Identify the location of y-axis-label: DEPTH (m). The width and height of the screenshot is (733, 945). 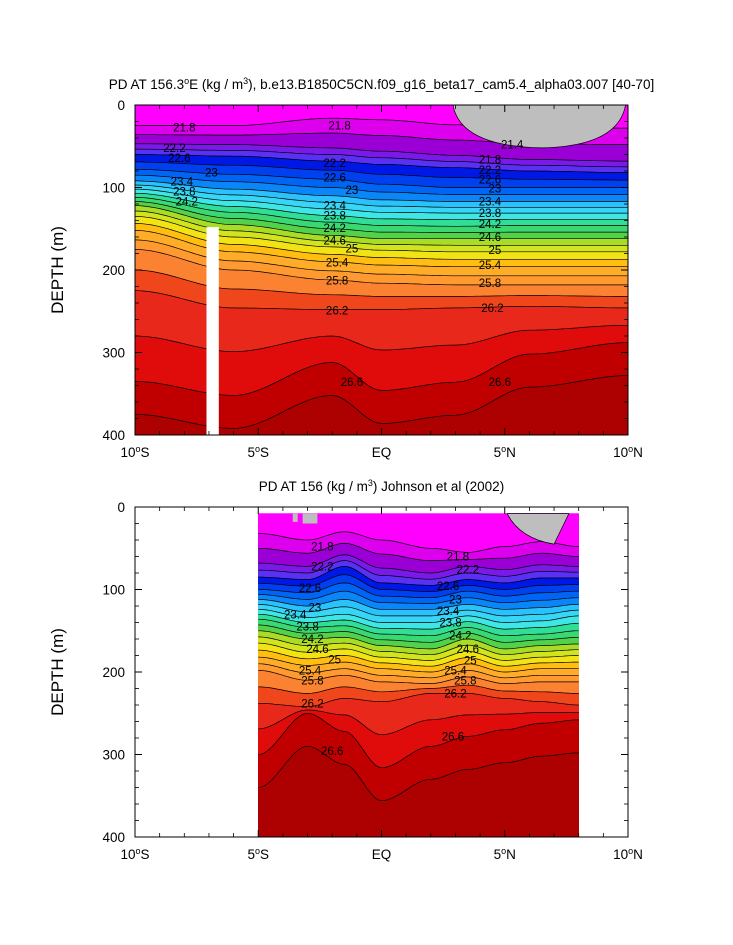
(57, 270).